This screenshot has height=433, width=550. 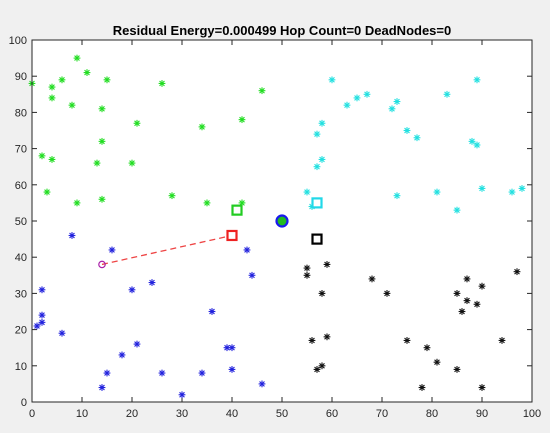 I want to click on y-tick-label: 80, so click(x=21, y=113).